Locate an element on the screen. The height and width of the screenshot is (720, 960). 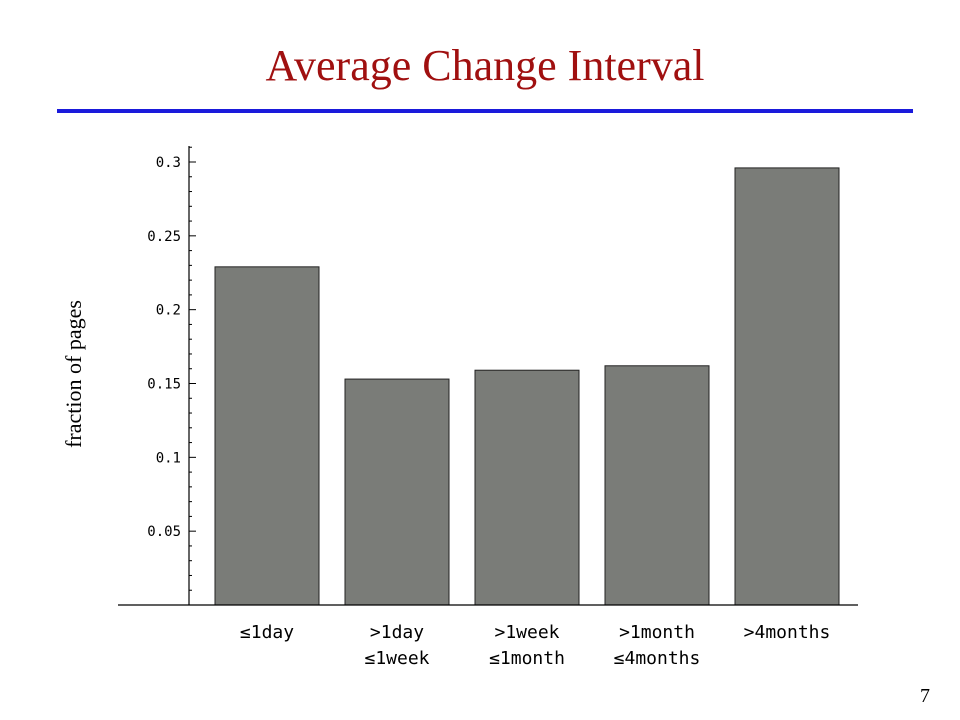
x-category-label: ≤1day is located at coordinates (267, 632).